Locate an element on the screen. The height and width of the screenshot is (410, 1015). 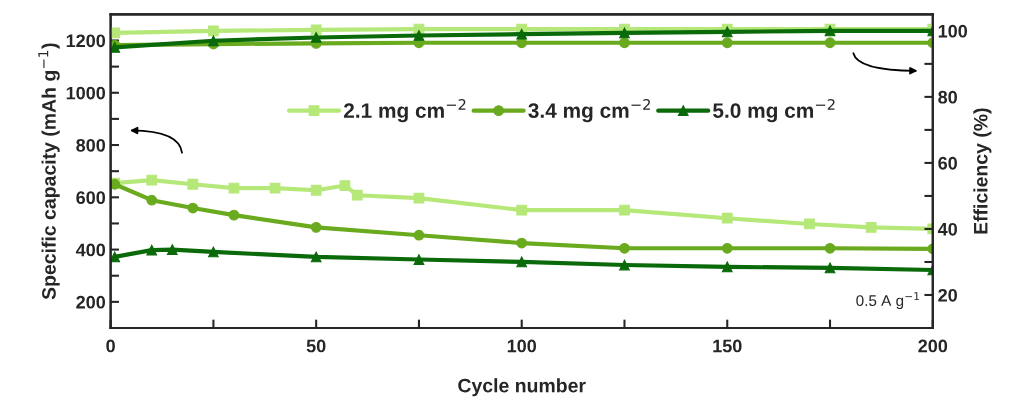
y-axis-title: Specific capacity (mAh g$^{−1}$) is located at coordinates (49, 171).